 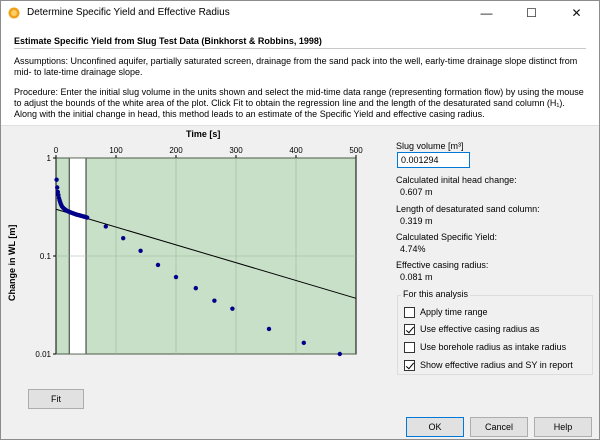 I want to click on regression-line, so click(x=206, y=253).